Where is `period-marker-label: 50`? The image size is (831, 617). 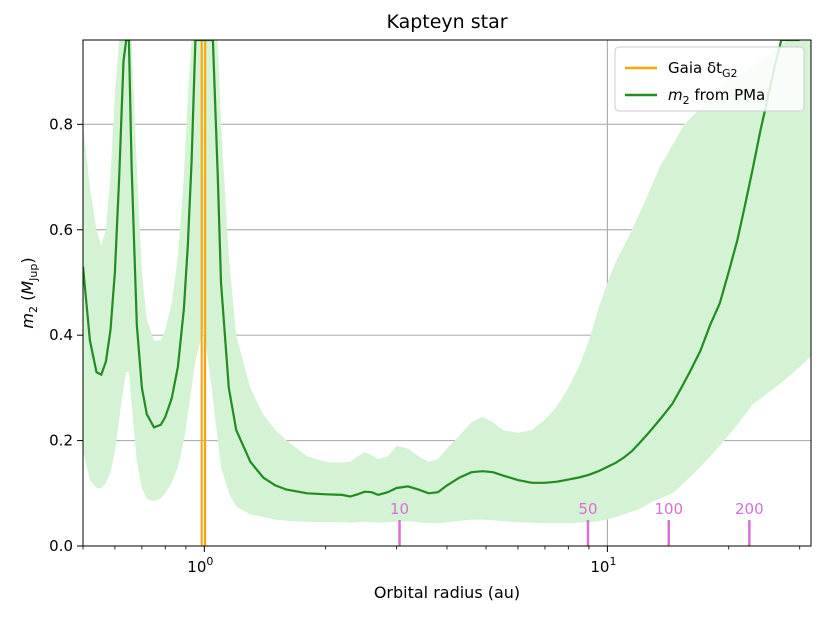
period-marker-label: 50 is located at coordinates (587, 509).